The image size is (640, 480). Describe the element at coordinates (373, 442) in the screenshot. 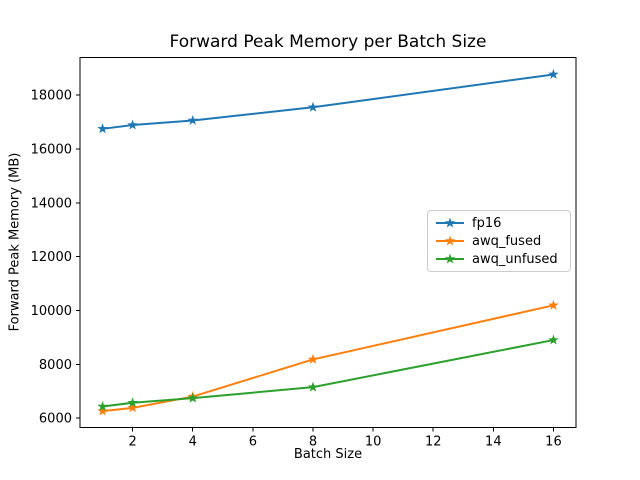

I see `x-tick-label: 10` at that location.